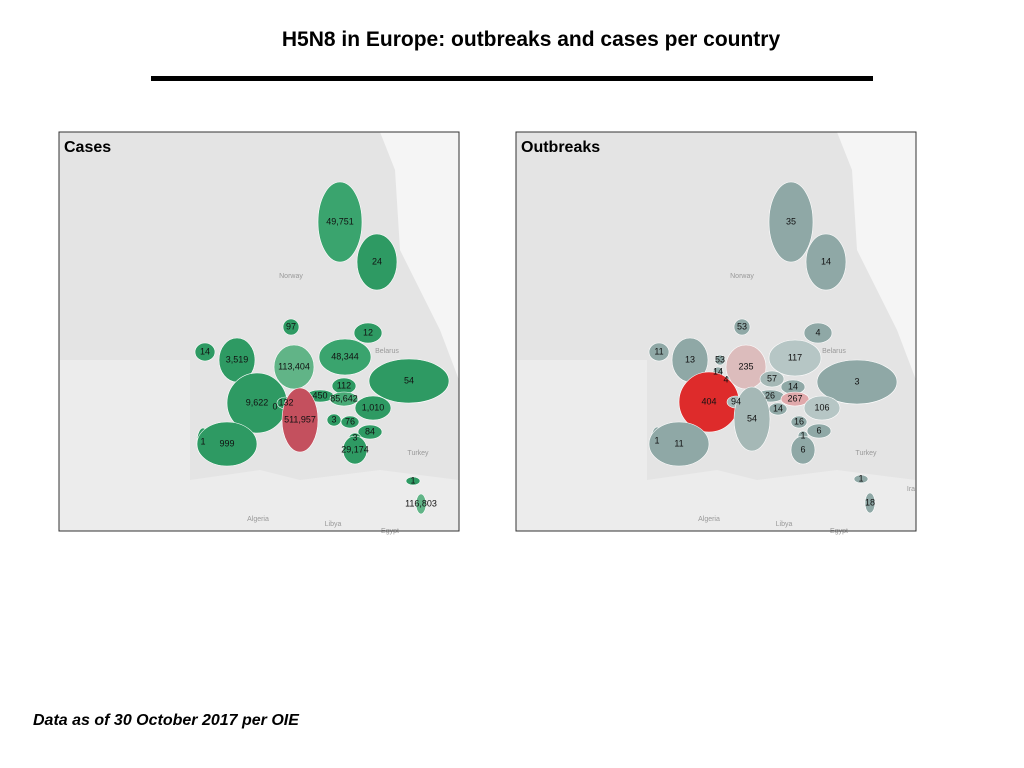 This screenshot has height=768, width=1024. I want to click on value-label: 999, so click(226, 443).